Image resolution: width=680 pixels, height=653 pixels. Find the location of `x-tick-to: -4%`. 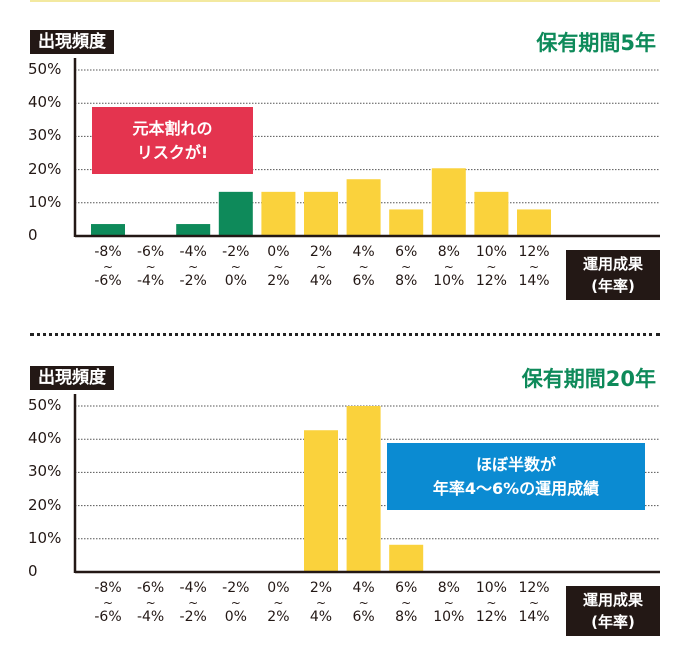

x-tick-to: -4% is located at coordinates (150, 281).